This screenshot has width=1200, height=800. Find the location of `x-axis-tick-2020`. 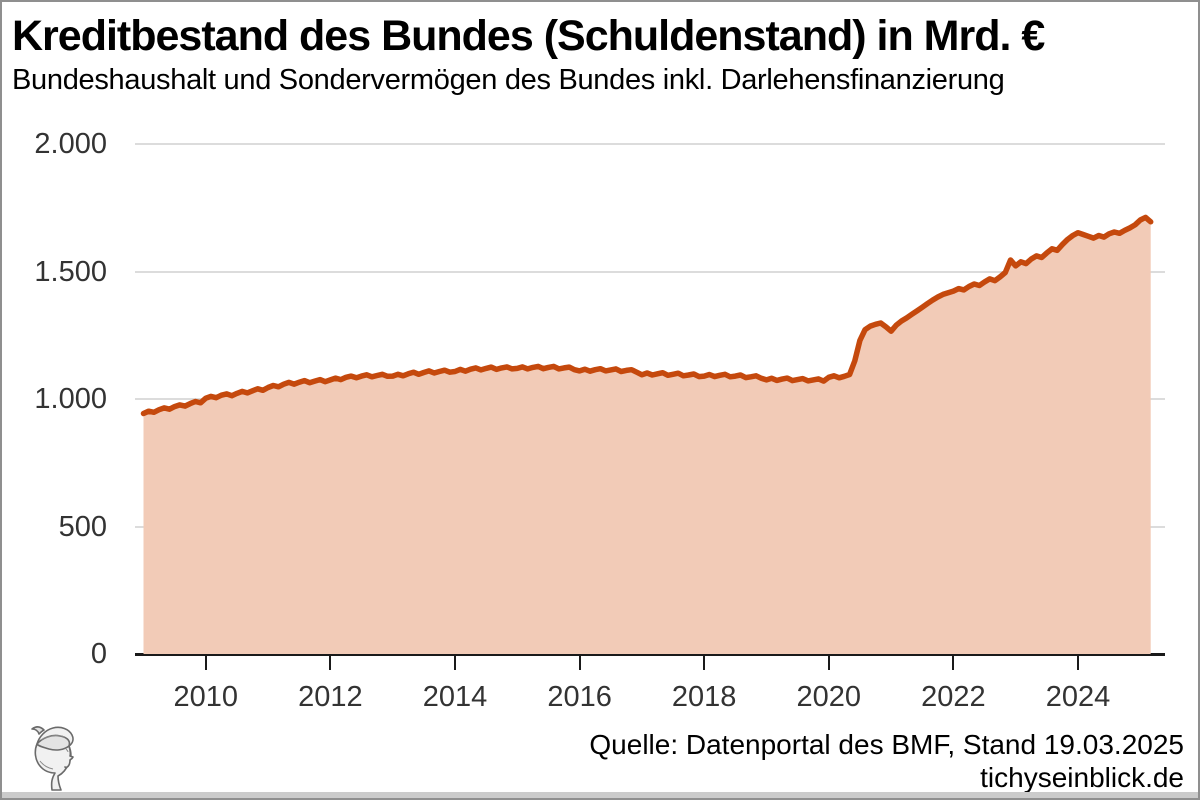

x-axis-tick-2020 is located at coordinates (828, 663).